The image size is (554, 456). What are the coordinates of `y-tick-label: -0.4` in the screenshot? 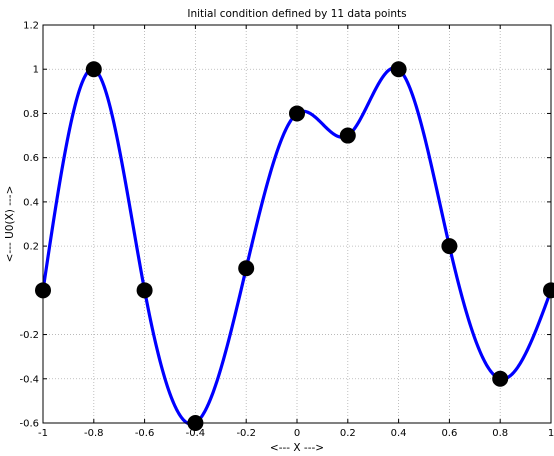 It's located at (29, 379).